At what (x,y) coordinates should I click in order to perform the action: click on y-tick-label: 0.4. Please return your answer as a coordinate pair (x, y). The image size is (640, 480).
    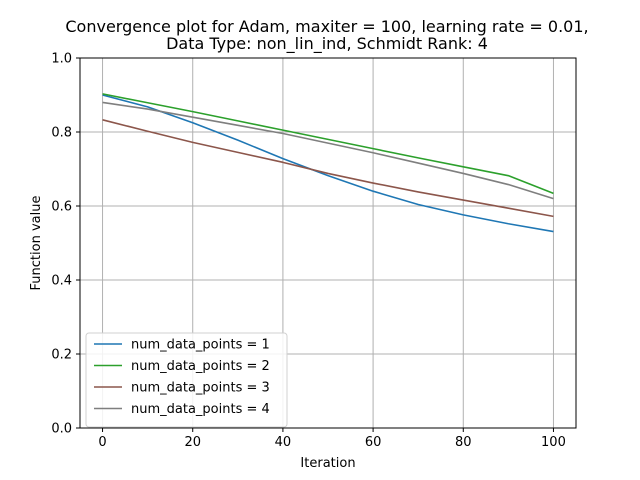
    Looking at the image, I should click on (61, 281).